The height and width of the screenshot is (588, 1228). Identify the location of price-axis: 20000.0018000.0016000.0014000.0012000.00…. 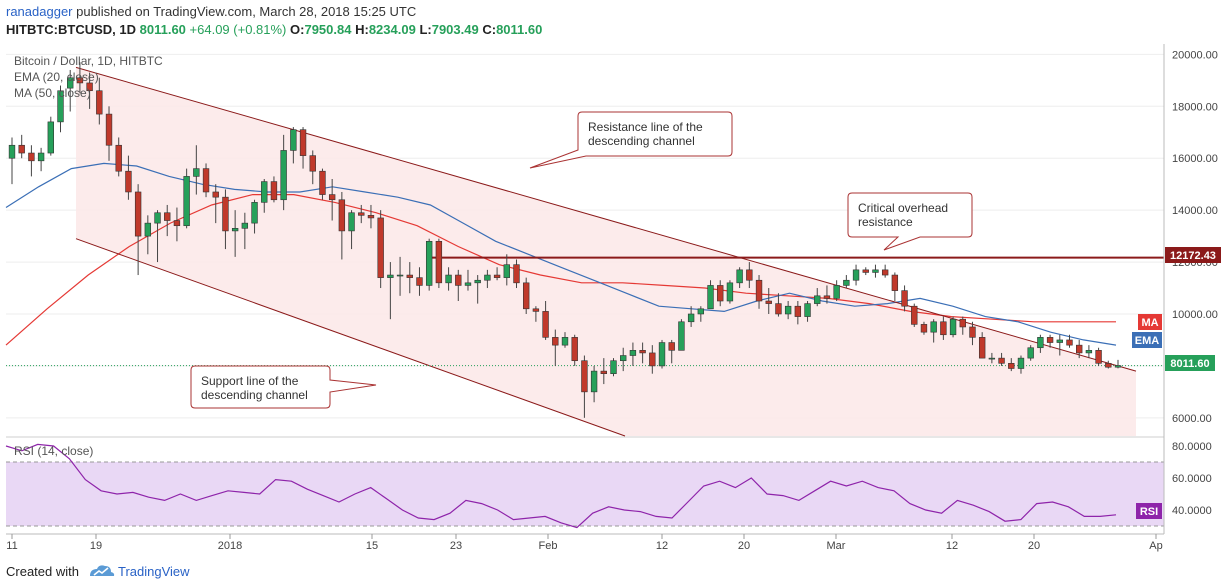
(1195, 236).